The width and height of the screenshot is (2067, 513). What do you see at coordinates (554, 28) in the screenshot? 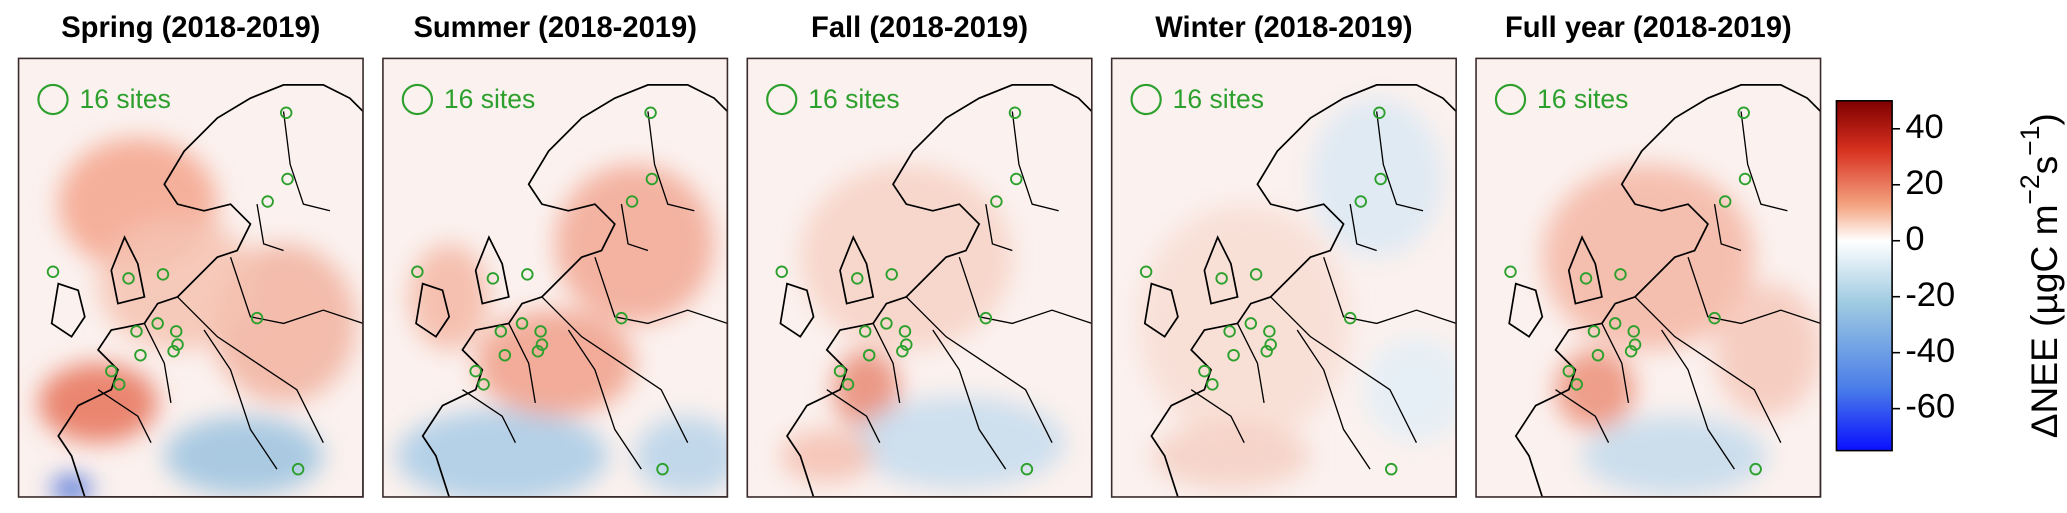
I see `panel-title: Summer (2018-2019)` at bounding box center [554, 28].